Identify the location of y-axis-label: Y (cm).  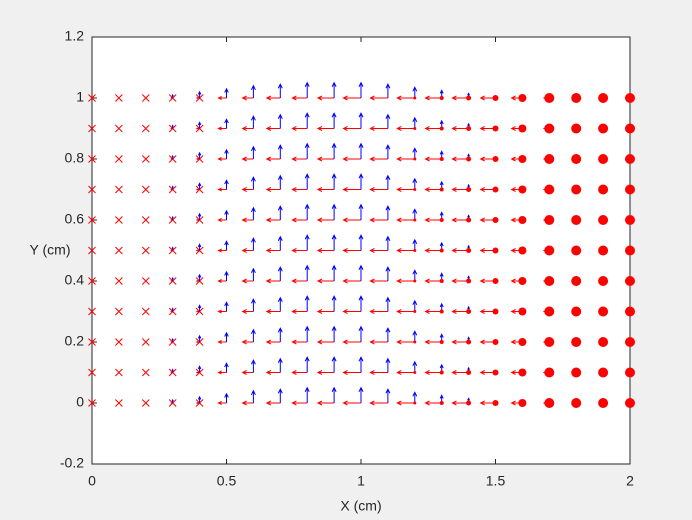
(50, 250).